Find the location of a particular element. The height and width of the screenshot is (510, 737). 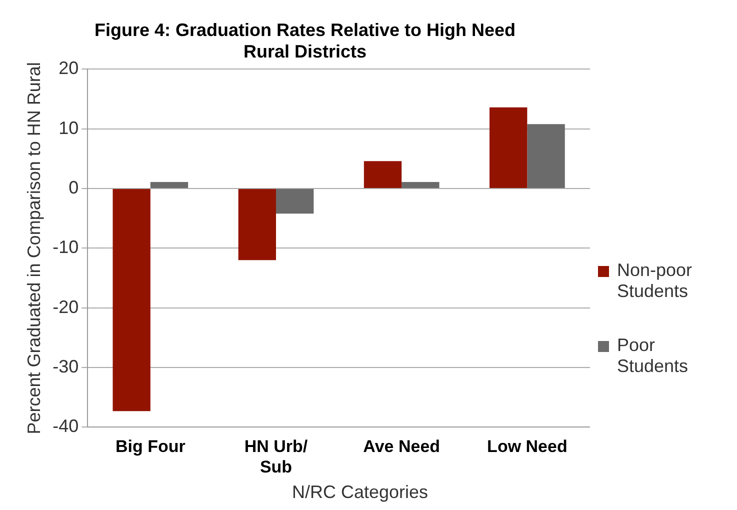

y-tick-label: -10 is located at coordinates (65, 247).